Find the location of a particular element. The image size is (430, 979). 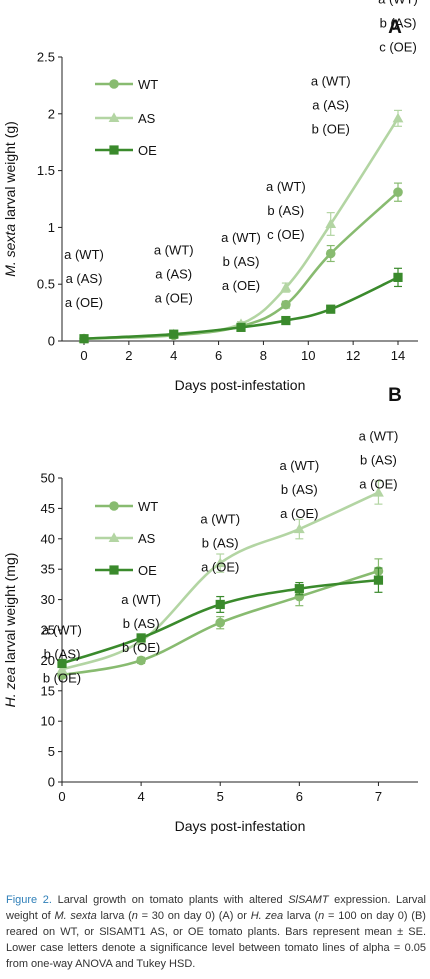

panel-b-y-tick-label: 50 is located at coordinates (48, 478).